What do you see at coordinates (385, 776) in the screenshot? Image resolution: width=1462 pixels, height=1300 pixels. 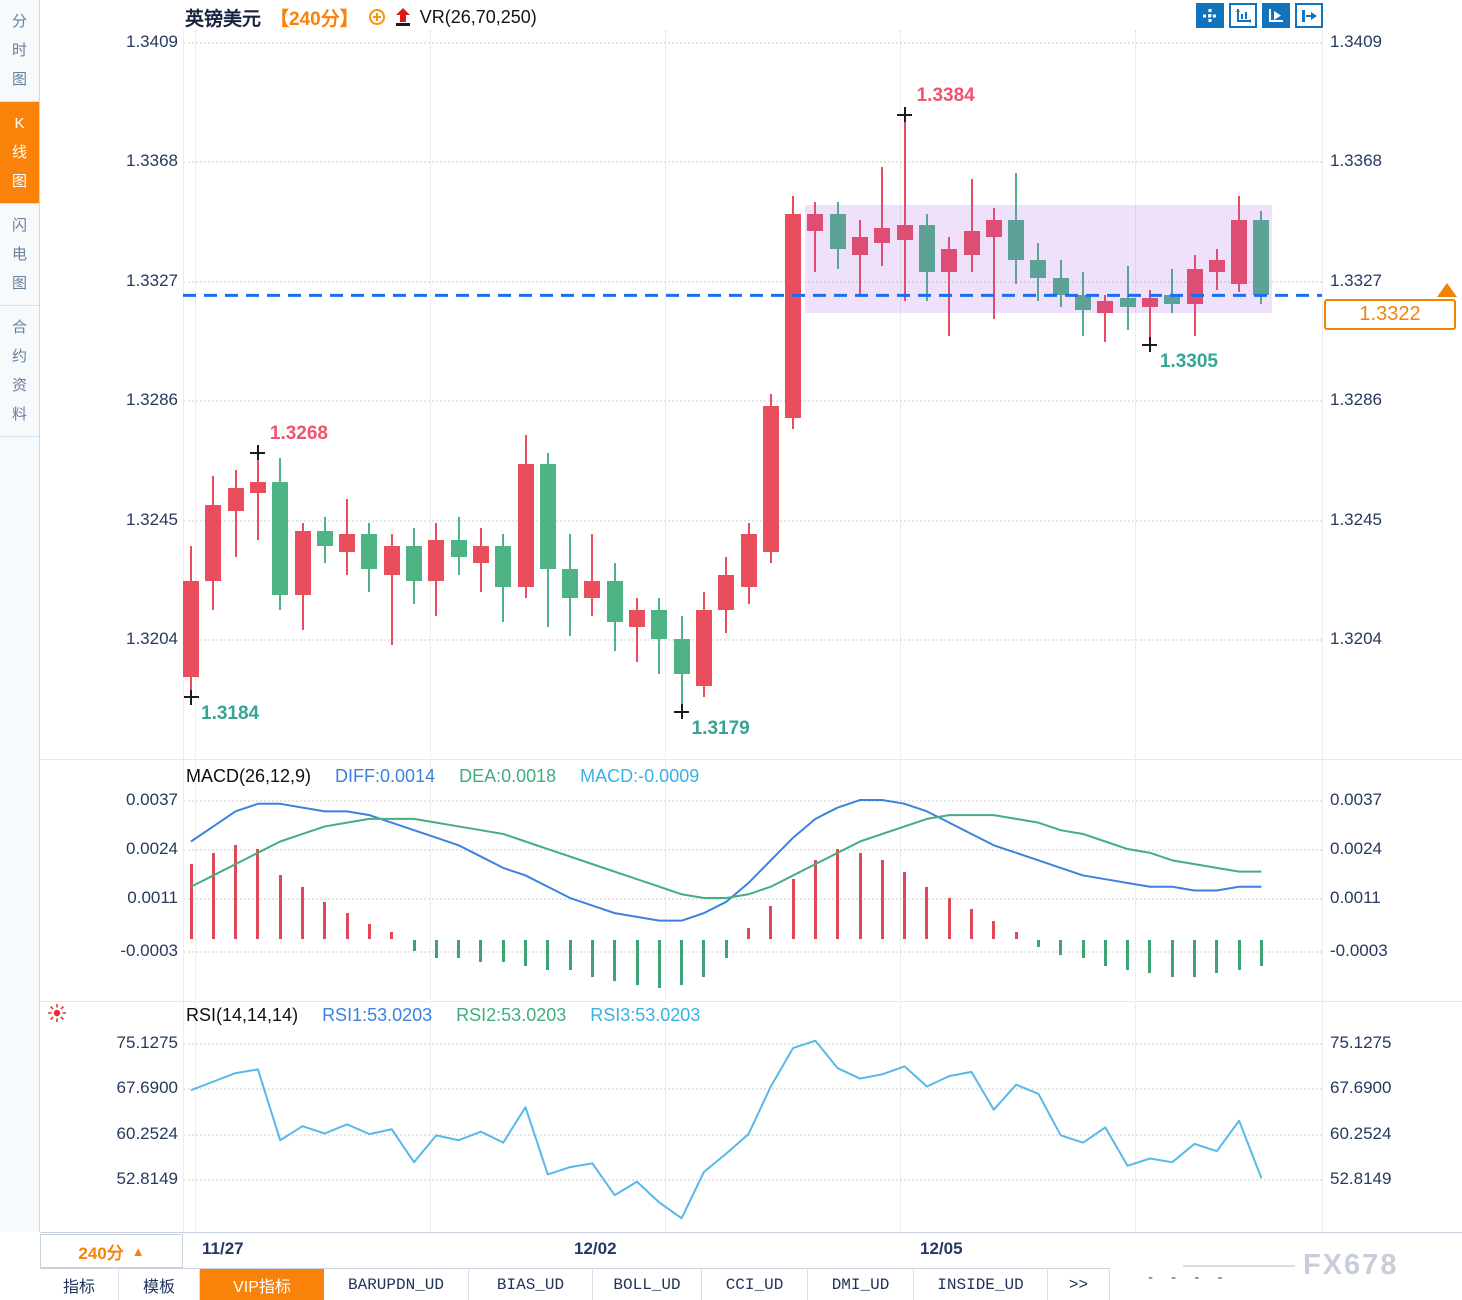 I see `macd-diff-value: DIFF:0.0014` at bounding box center [385, 776].